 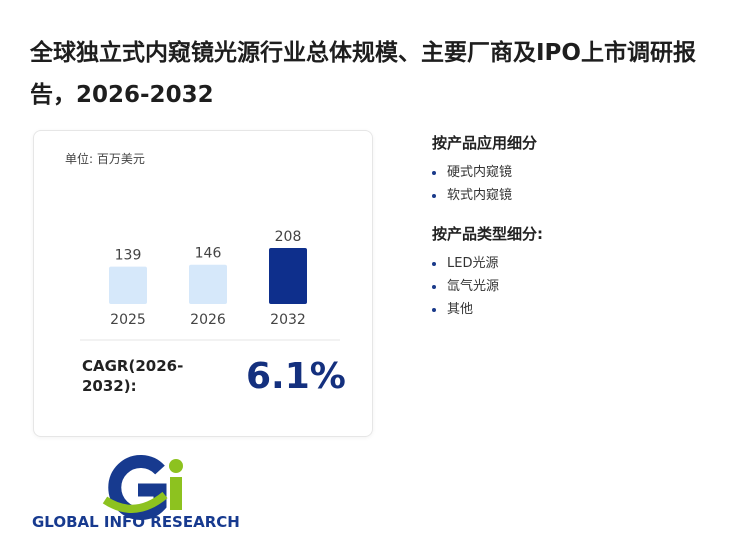 I want to click on value-label: 208, so click(x=288, y=237).